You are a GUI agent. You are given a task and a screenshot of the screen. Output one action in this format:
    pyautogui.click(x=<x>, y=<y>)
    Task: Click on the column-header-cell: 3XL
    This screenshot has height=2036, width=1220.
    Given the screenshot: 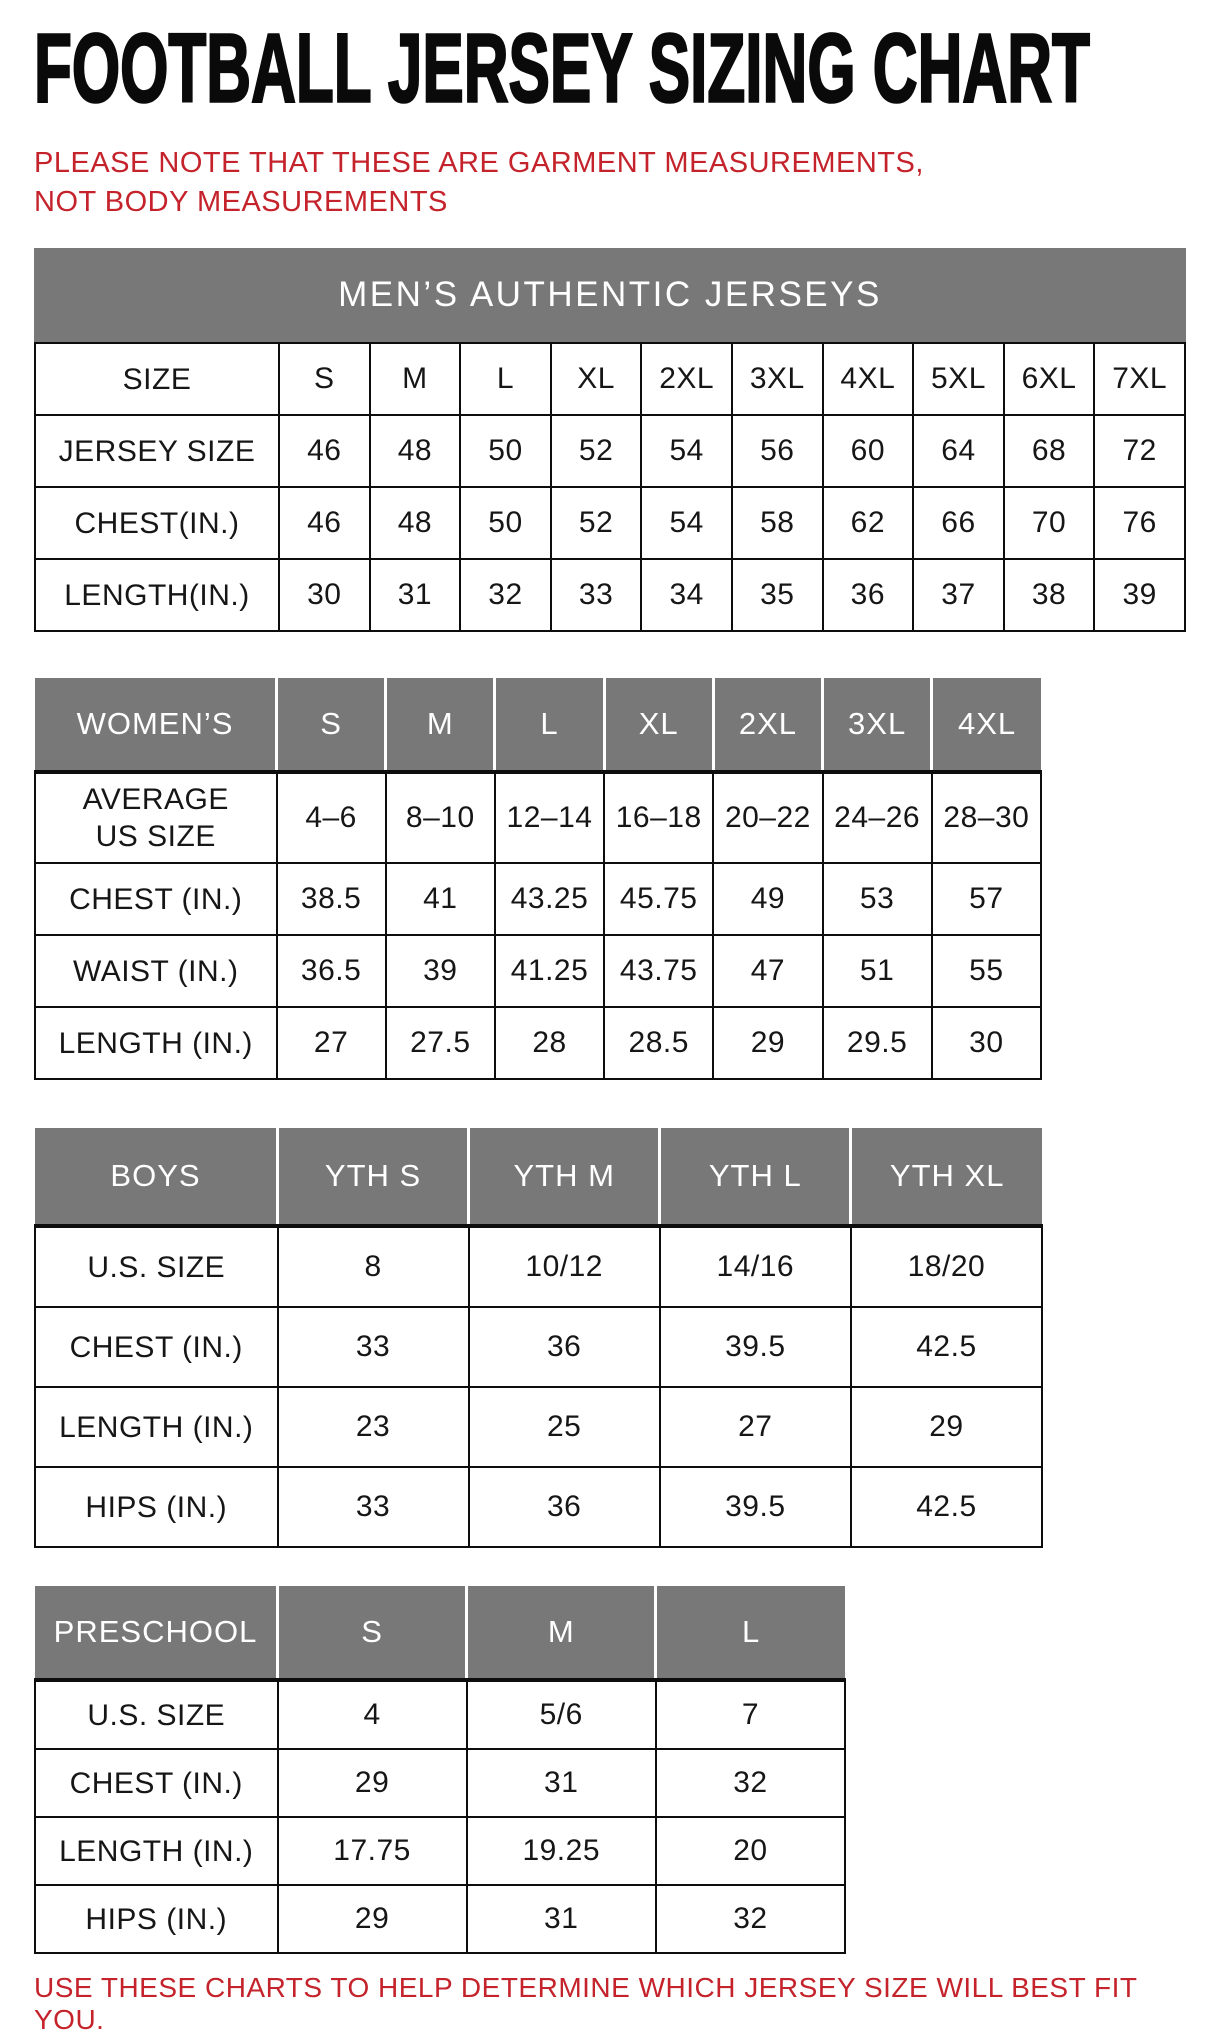 What is the action you would take?
    pyautogui.click(x=876, y=726)
    